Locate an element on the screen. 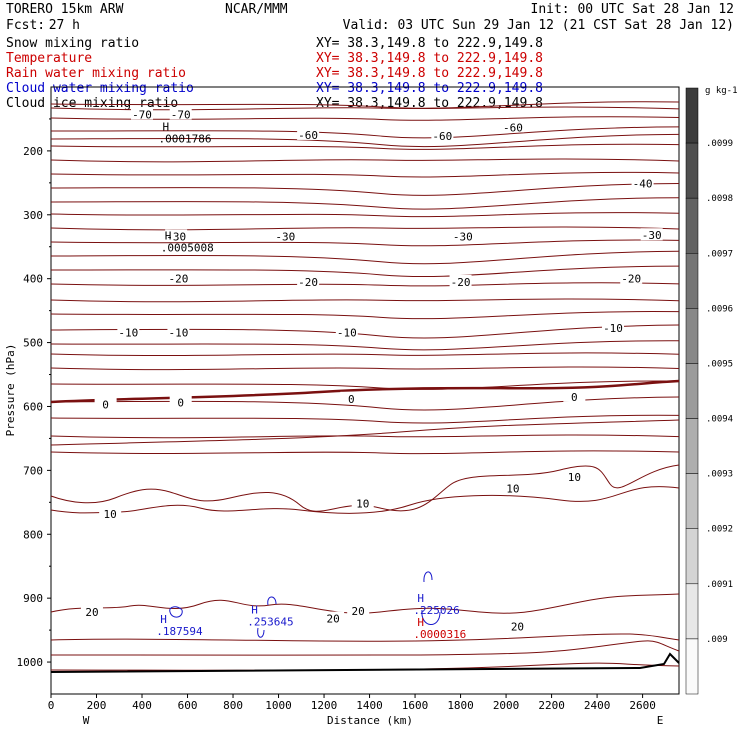 This screenshot has width=740, height=740. field-xy-4: XY= 38.3,149.8 to 222.9,149.8 is located at coordinates (429, 103).